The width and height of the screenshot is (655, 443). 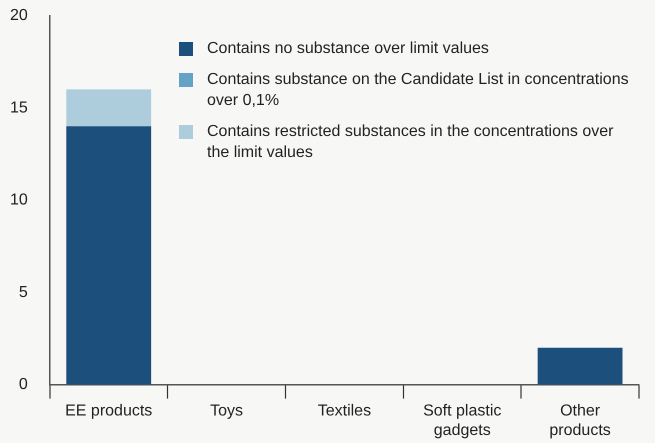 What do you see at coordinates (23, 385) in the screenshot?
I see `y-tick-label: 0` at bounding box center [23, 385].